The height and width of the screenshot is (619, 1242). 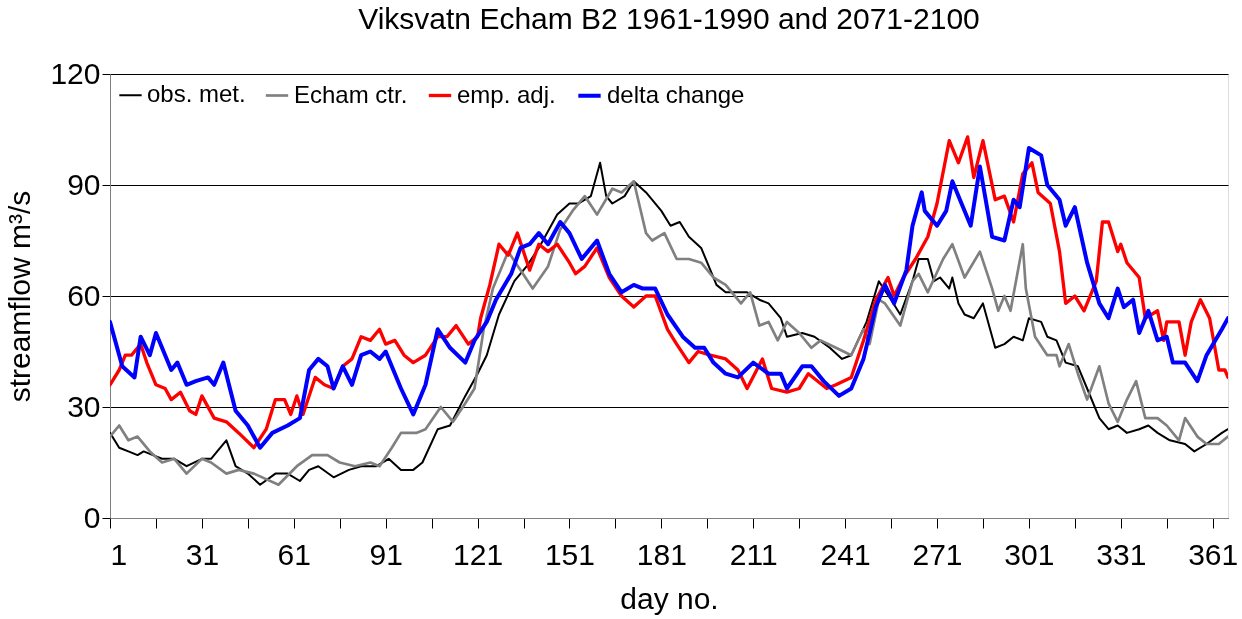 What do you see at coordinates (84, 406) in the screenshot?
I see `y-tick-label: 30` at bounding box center [84, 406].